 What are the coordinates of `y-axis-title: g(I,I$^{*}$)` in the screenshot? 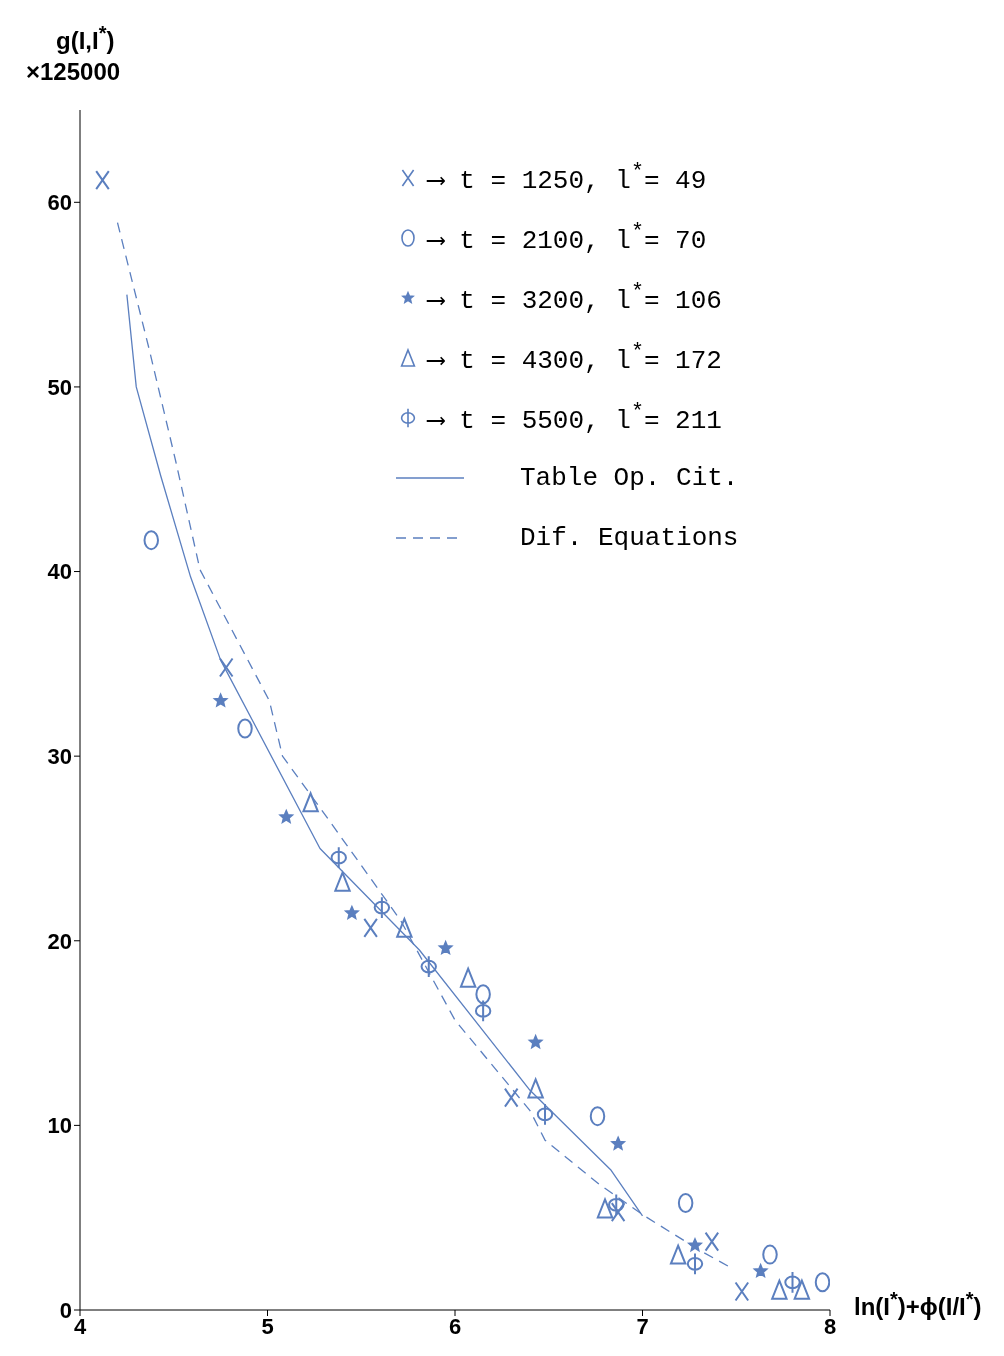 It's located at (85, 38).